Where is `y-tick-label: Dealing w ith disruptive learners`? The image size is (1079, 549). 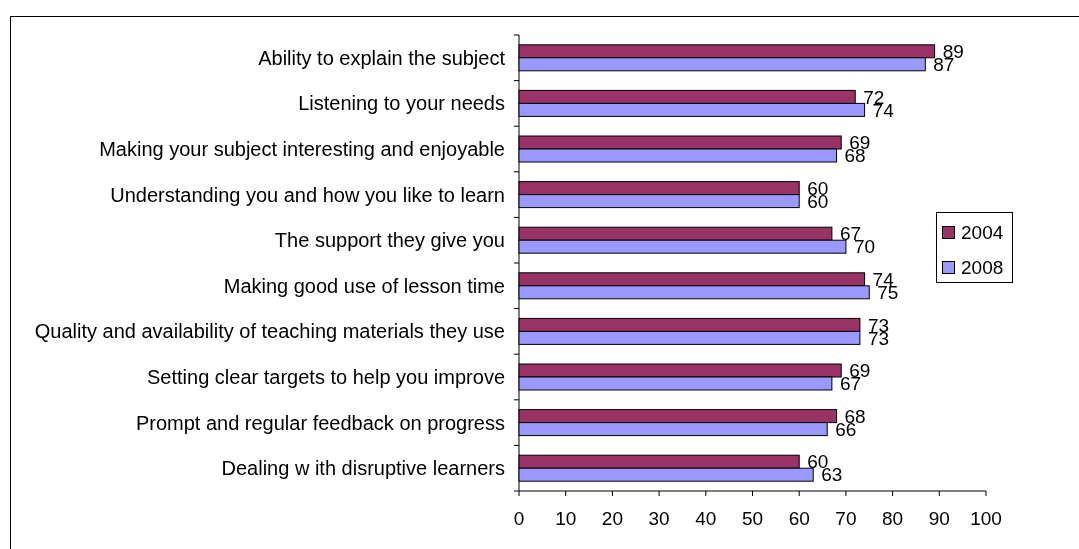 y-tick-label: Dealing w ith disruptive learners is located at coordinates (363, 468).